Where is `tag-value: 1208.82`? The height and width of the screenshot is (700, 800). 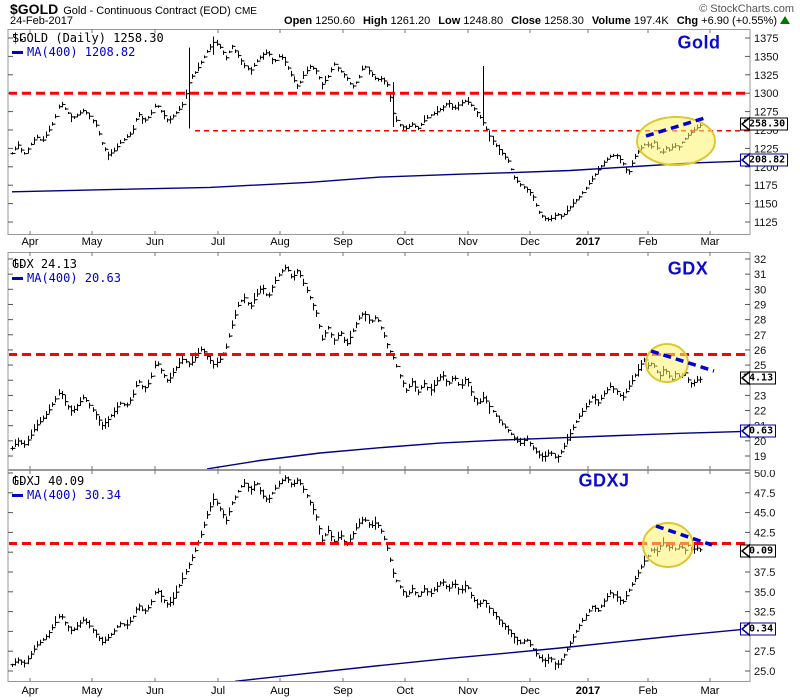 tag-value: 1208.82 is located at coordinates (764, 160).